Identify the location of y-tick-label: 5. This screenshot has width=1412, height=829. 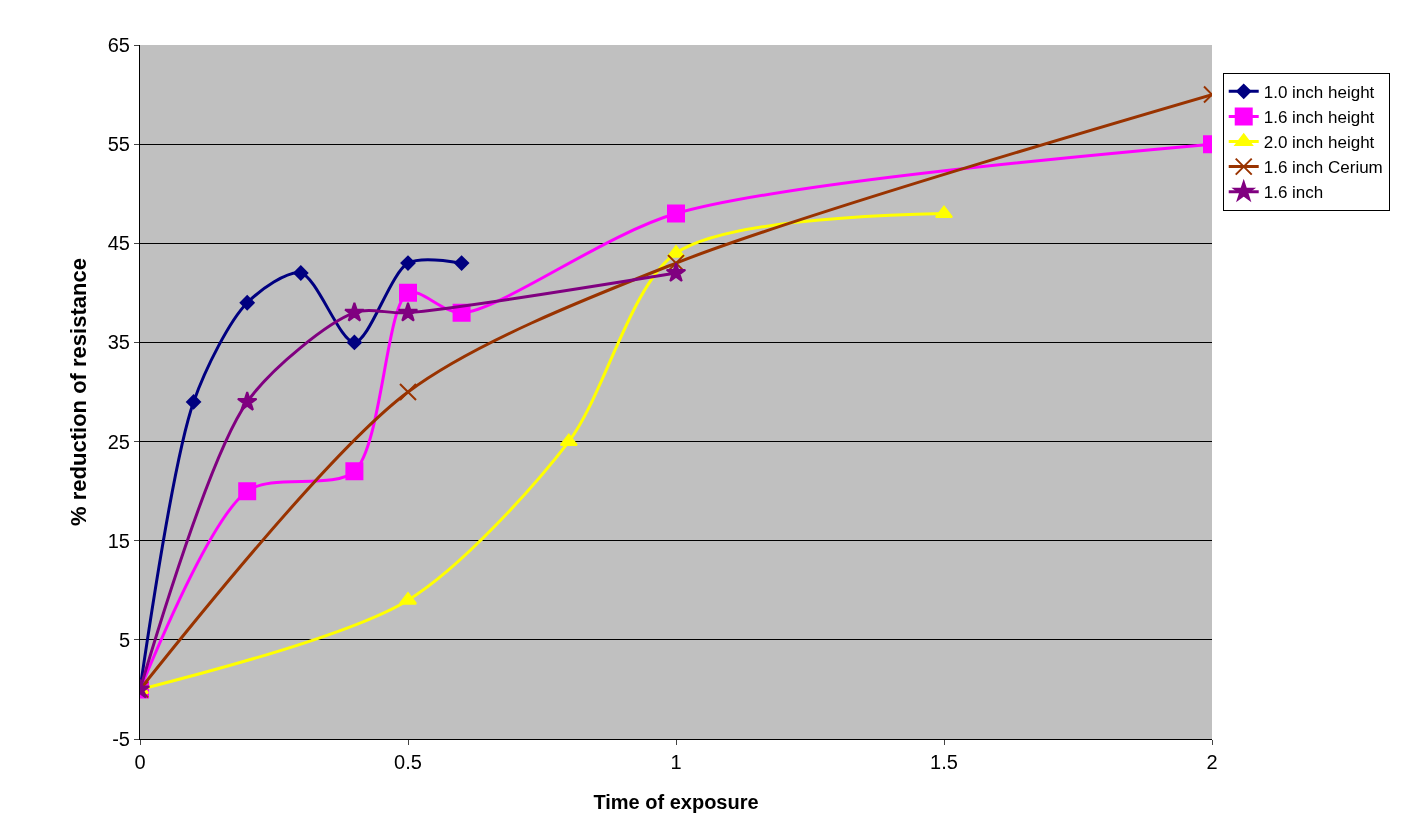
(124, 639).